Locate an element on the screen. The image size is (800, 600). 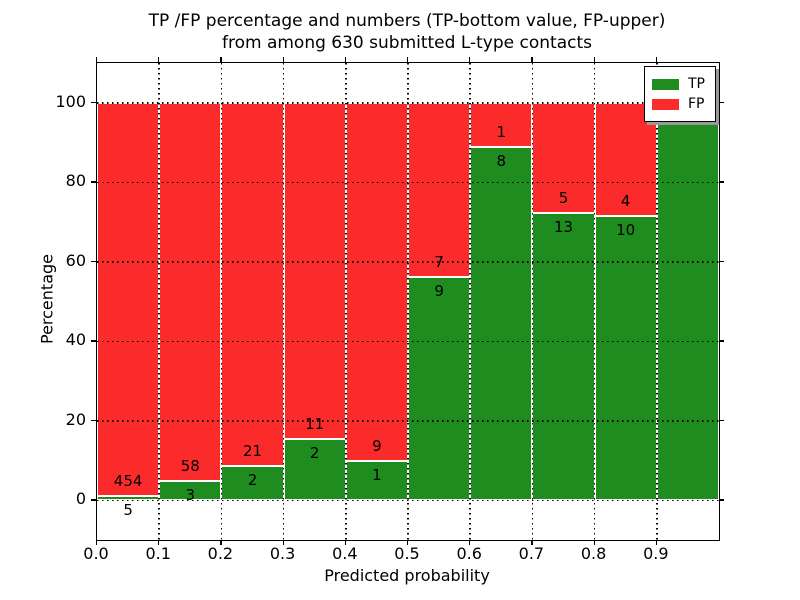
legend-entry-tp: TP is located at coordinates (680, 84).